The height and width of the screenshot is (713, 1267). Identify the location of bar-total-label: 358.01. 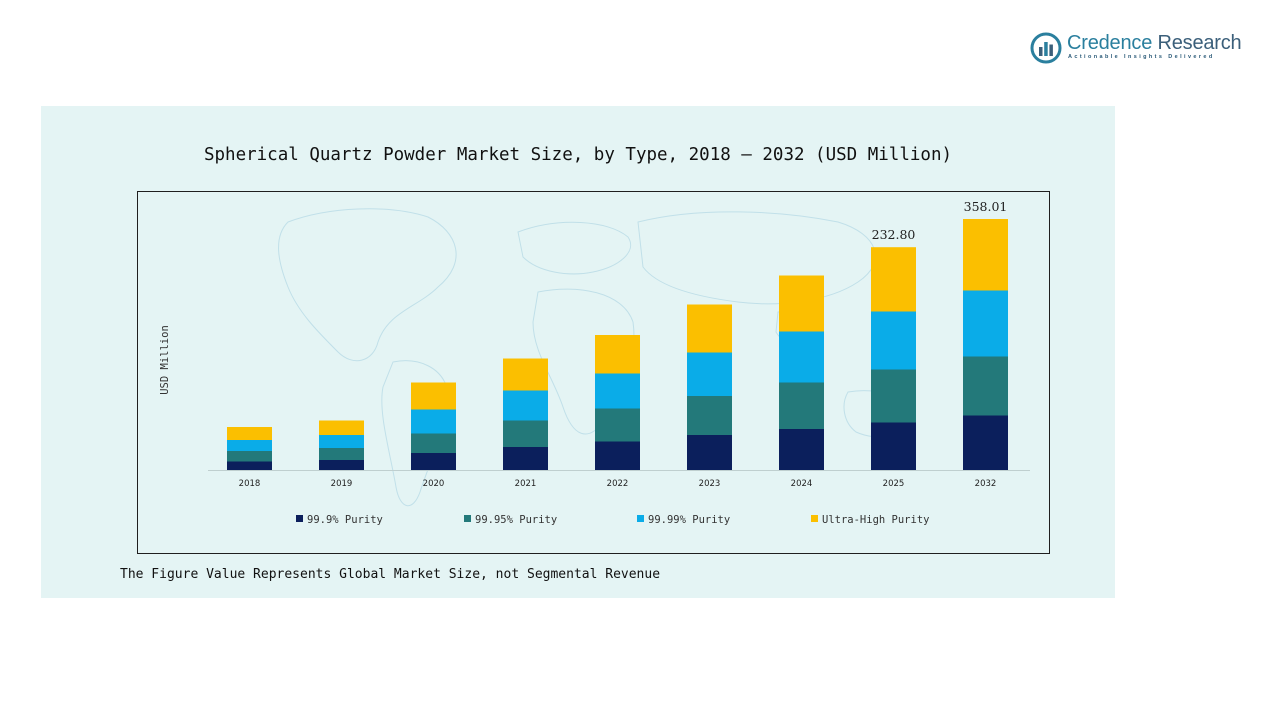
(986, 206).